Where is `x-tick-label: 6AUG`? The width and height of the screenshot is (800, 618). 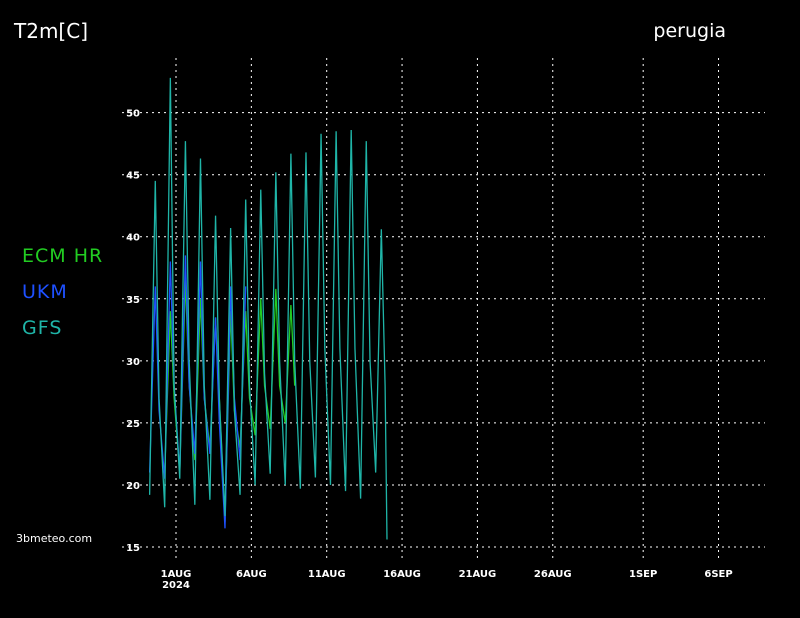 x-tick-label: 6AUG is located at coordinates (251, 574).